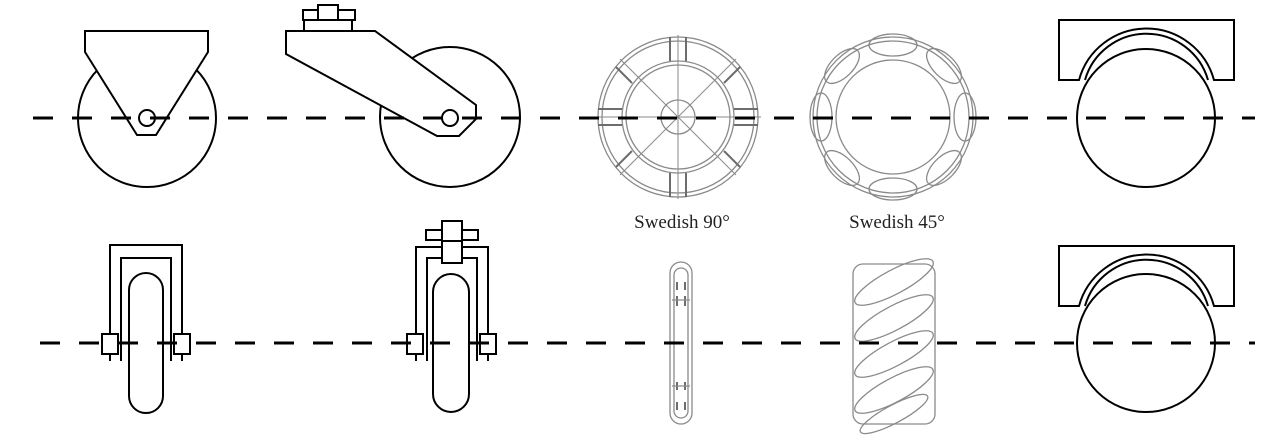  I want to click on swedish-90-label: Swedish 90°, so click(682, 222).